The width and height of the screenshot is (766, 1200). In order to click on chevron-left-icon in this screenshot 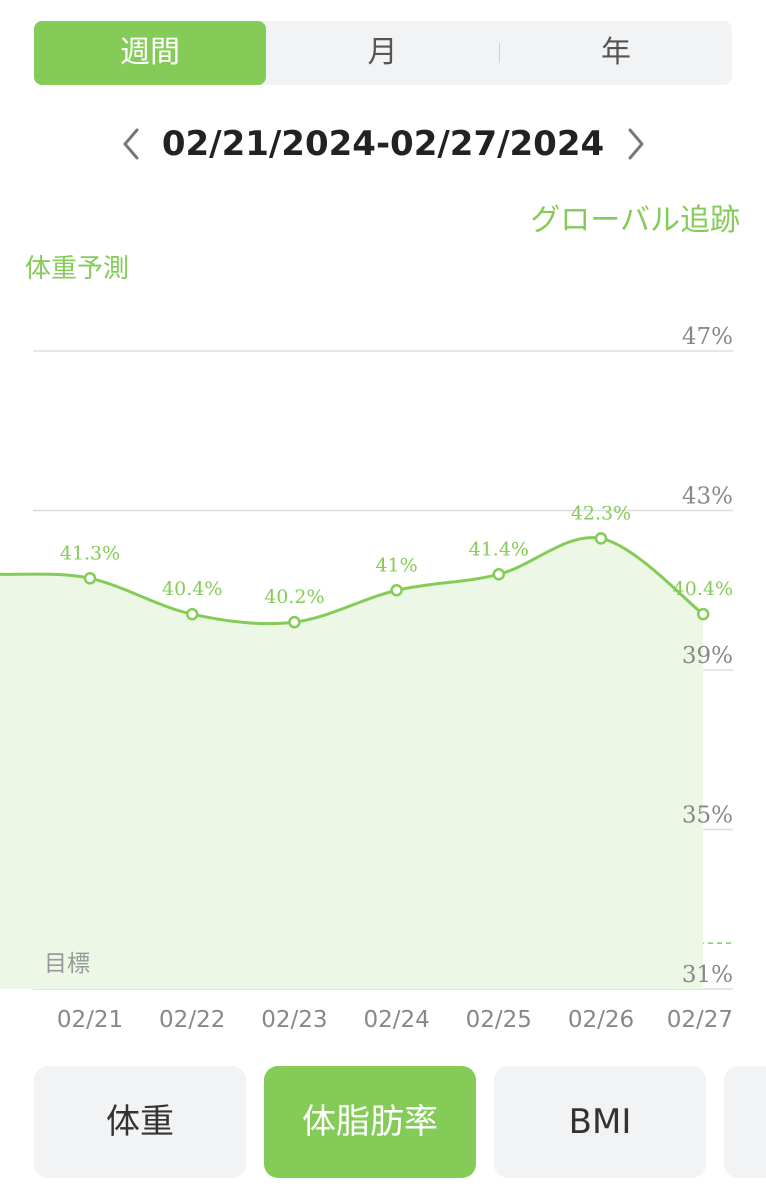, I will do `click(131, 144)`.